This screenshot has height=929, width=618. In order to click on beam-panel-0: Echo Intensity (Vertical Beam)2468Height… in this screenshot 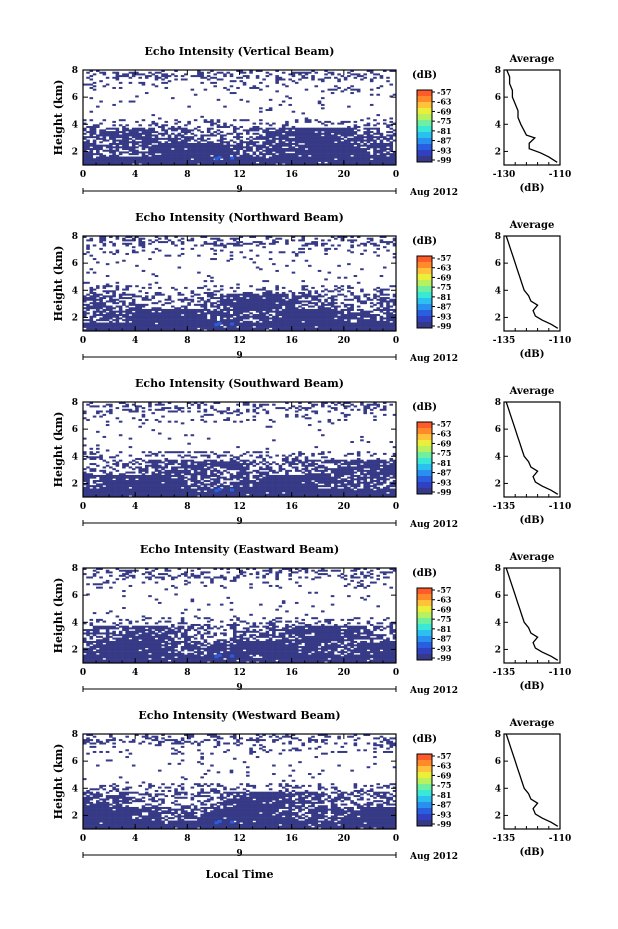, I will do `click(311, 121)`.